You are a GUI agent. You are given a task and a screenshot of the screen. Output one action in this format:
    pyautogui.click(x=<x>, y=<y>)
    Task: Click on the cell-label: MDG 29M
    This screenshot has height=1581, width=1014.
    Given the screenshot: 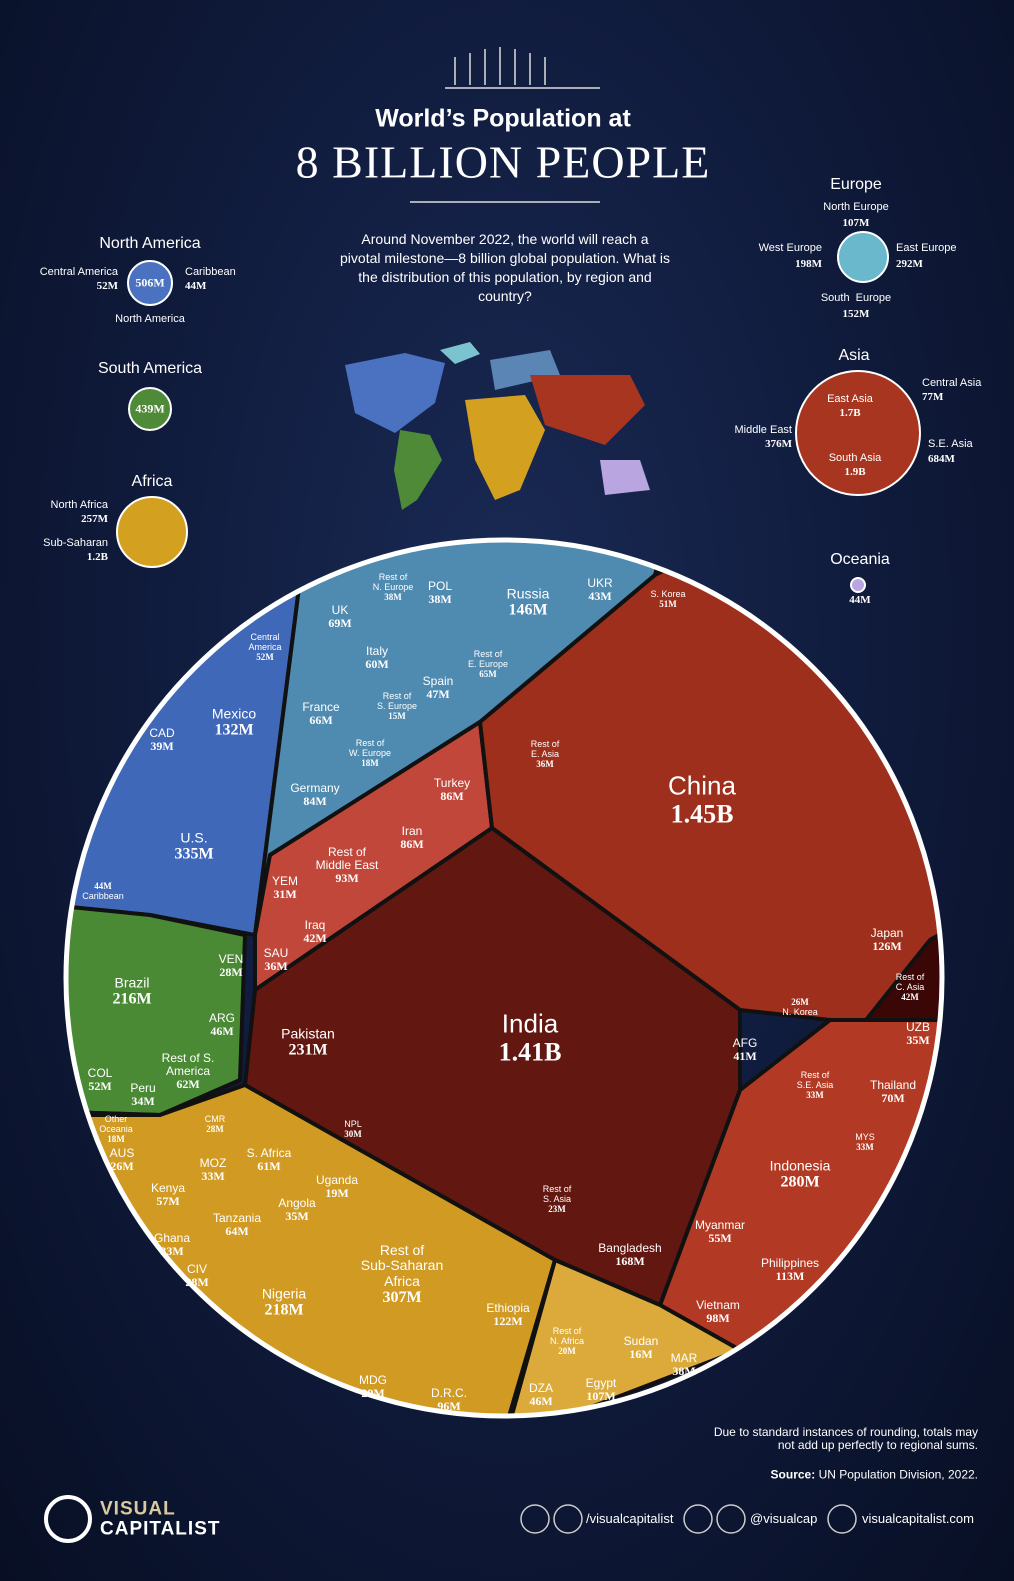 What is the action you would take?
    pyautogui.click(x=373, y=1386)
    